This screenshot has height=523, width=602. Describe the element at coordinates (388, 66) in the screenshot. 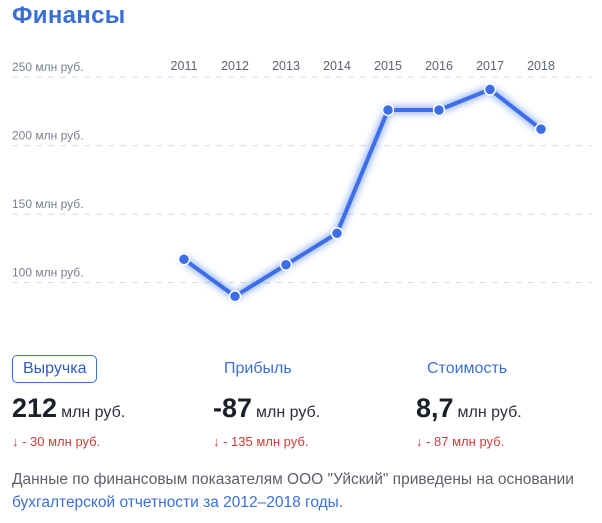

I see `x-tick-label: 2015` at that location.